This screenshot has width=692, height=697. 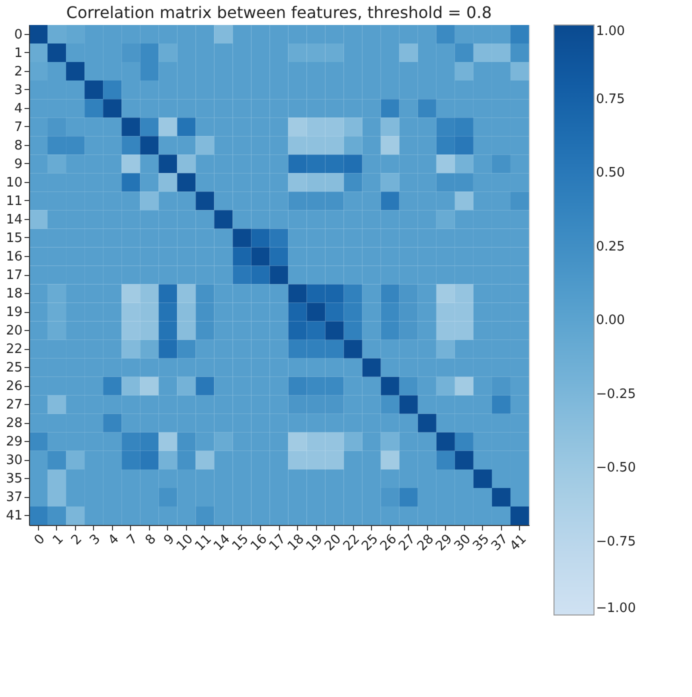 I want to click on y-tick-label: 16, so click(x=14, y=256).